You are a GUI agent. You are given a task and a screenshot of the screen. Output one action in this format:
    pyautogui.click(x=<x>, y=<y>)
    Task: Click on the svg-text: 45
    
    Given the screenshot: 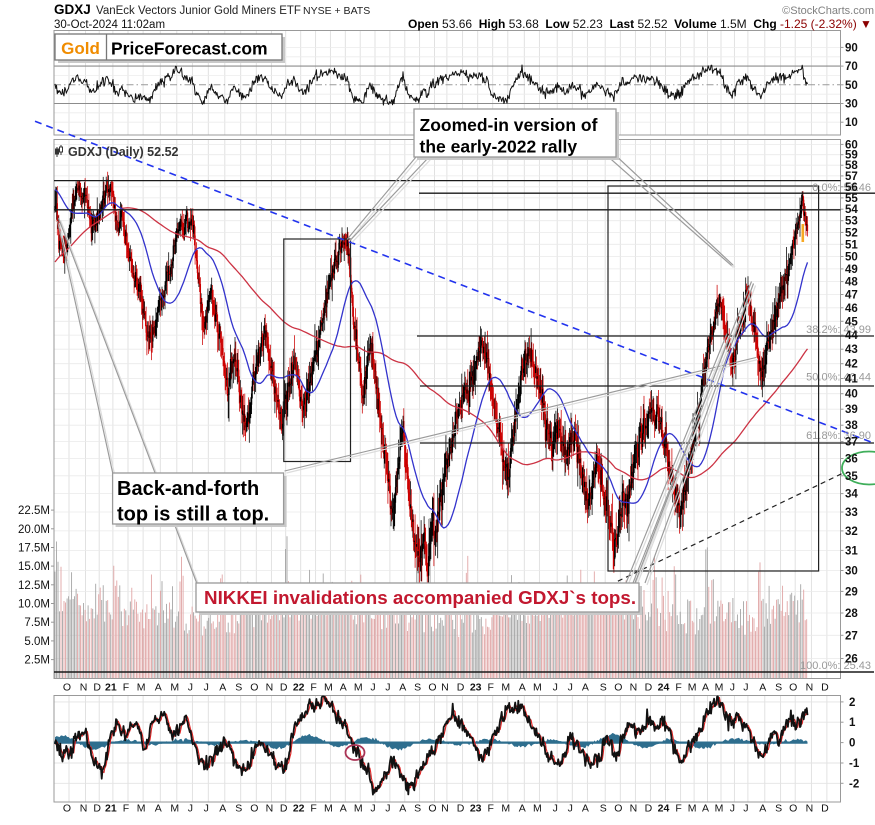 What is the action you would take?
    pyautogui.click(x=851, y=322)
    